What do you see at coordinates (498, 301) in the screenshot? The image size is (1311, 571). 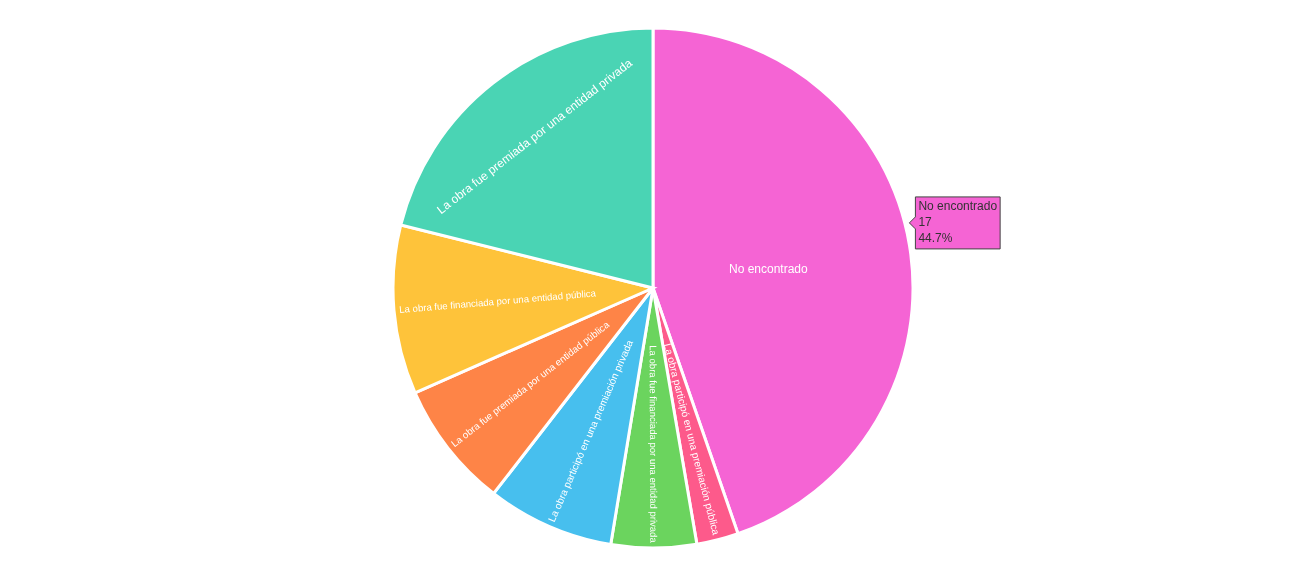 I see `slice-label: La obra fue financiada por una entidad pública` at bounding box center [498, 301].